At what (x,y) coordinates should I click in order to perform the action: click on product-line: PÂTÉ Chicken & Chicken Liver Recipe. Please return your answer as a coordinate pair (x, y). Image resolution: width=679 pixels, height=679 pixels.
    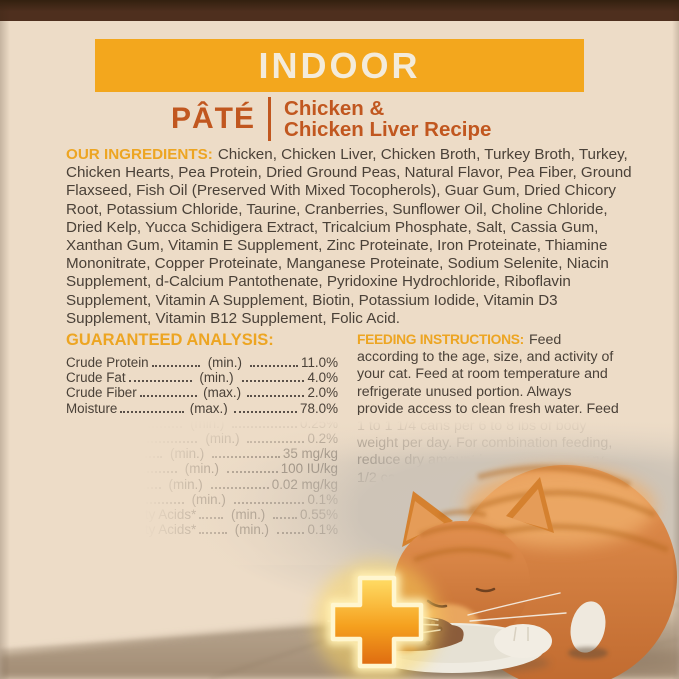
    Looking at the image, I should click on (331, 119).